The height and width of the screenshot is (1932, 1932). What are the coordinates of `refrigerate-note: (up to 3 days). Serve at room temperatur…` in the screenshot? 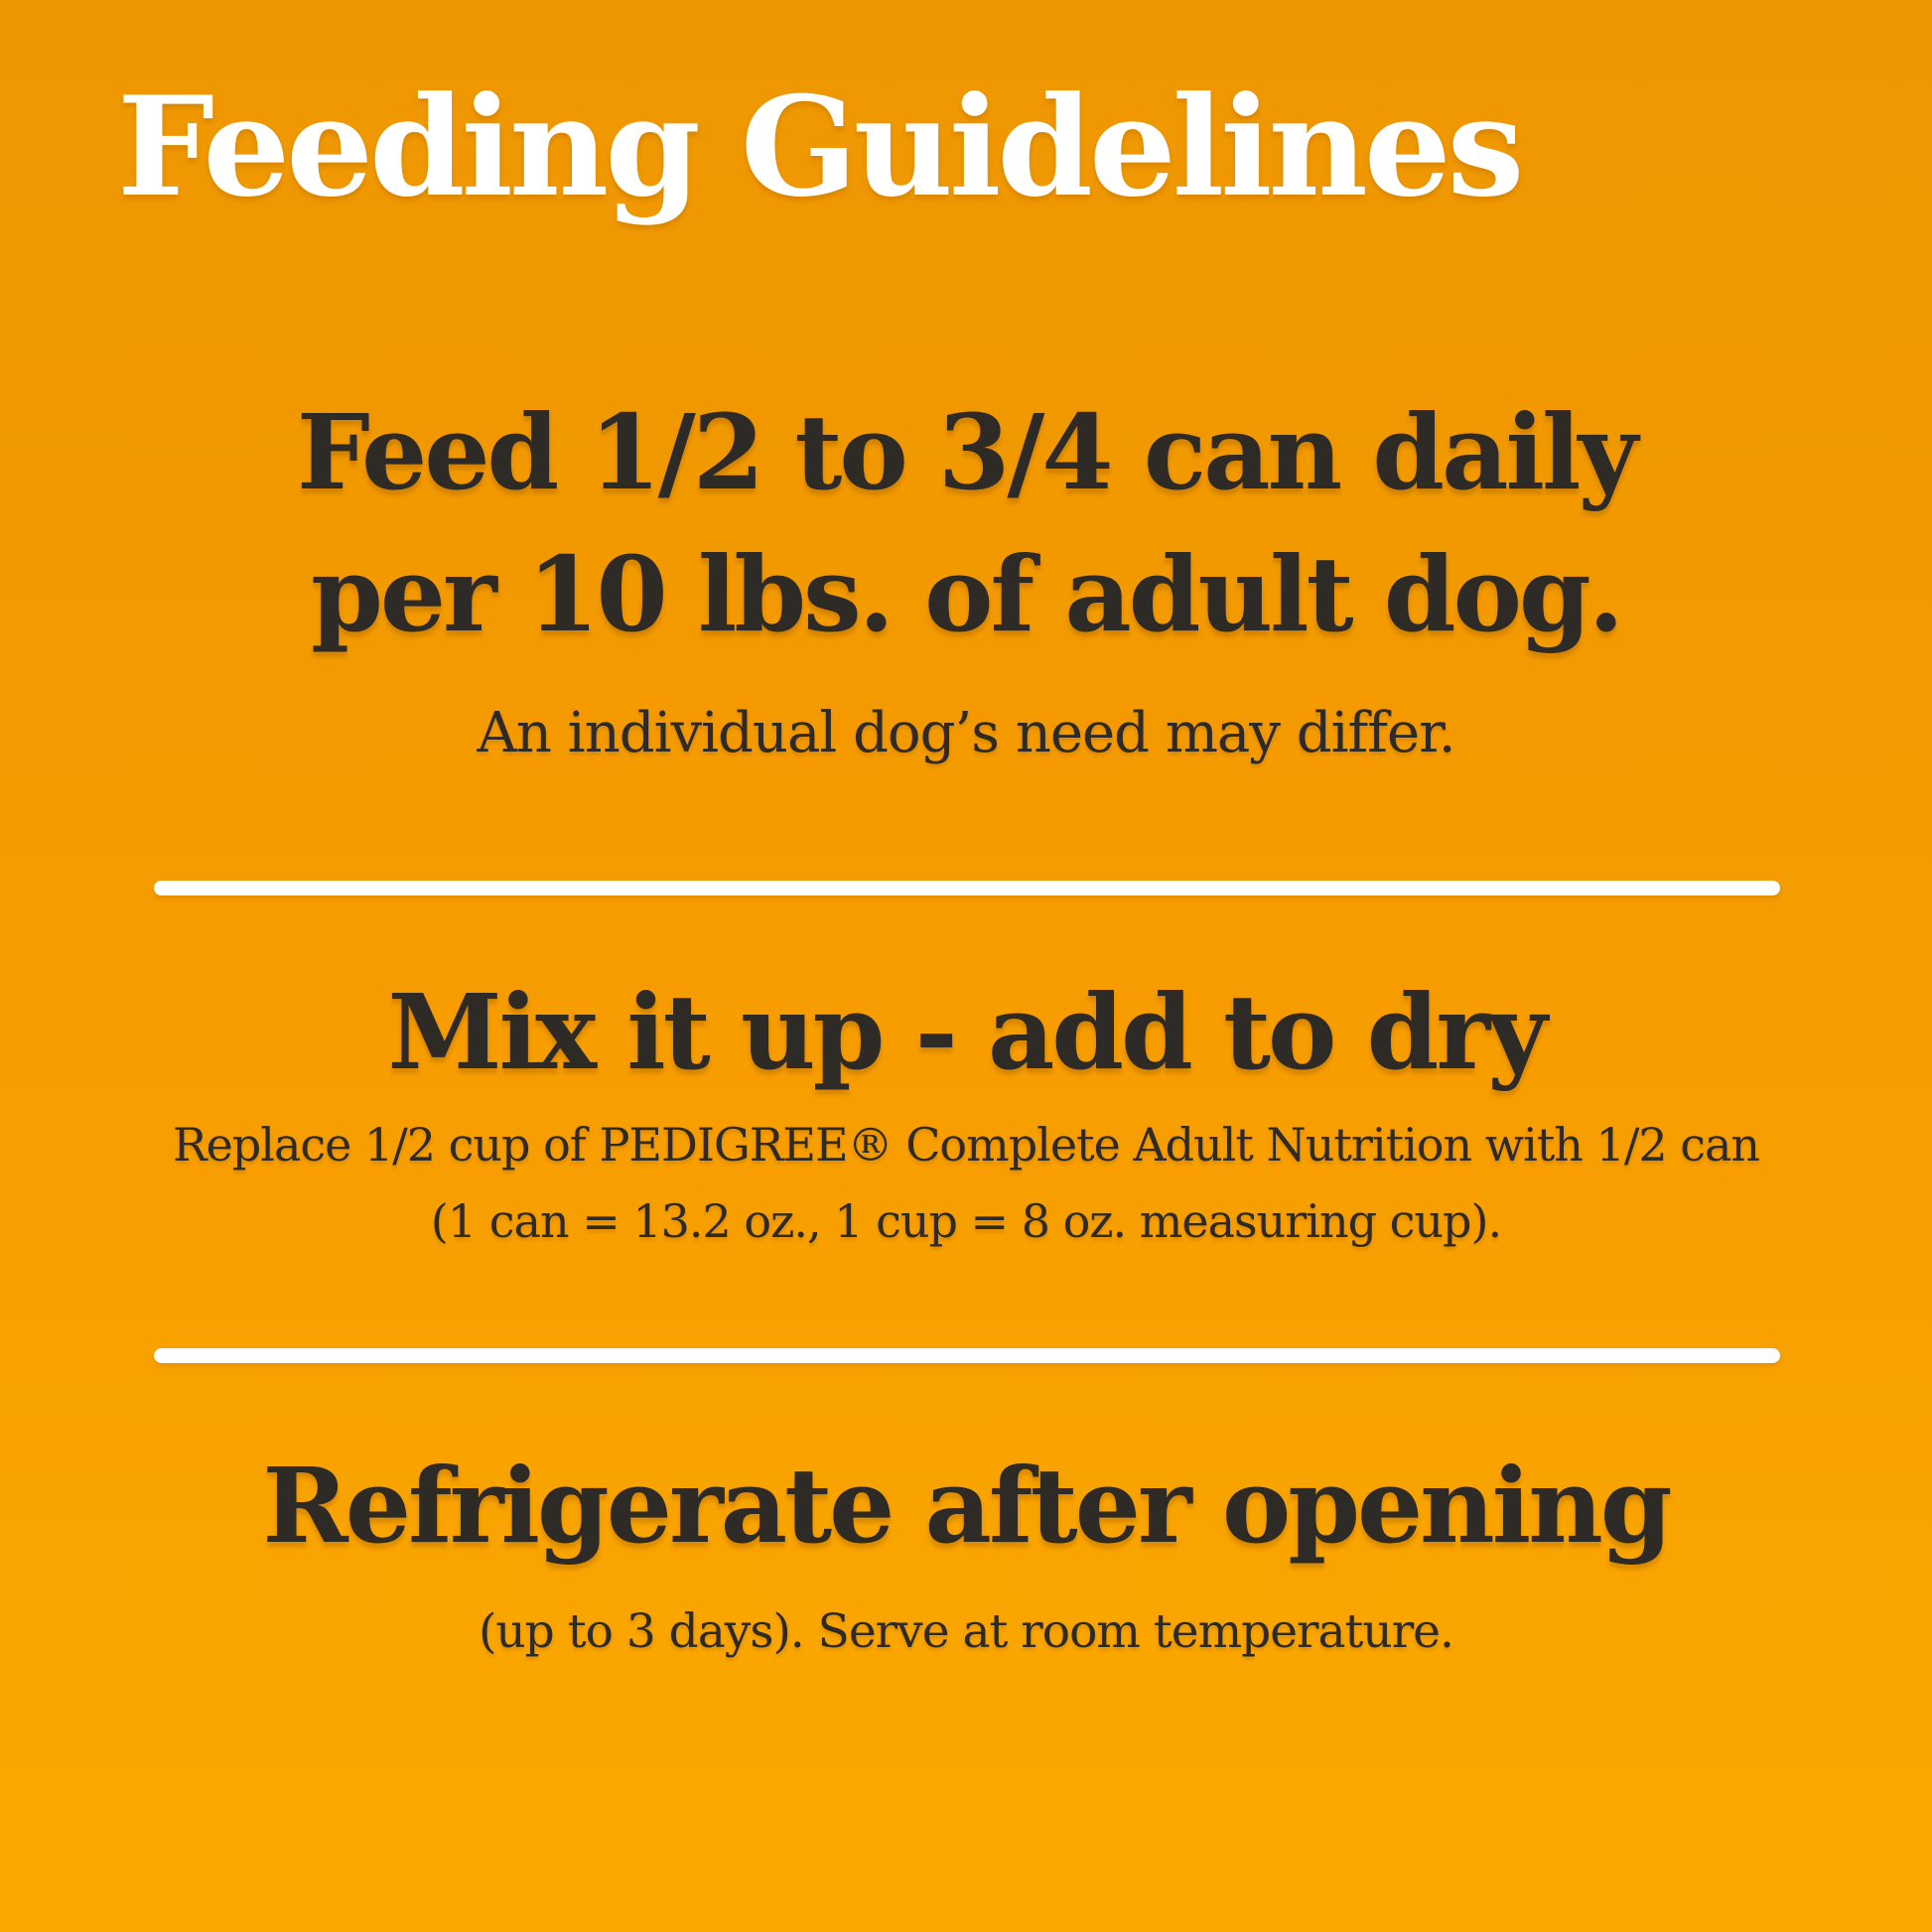 It's located at (967, 1632).